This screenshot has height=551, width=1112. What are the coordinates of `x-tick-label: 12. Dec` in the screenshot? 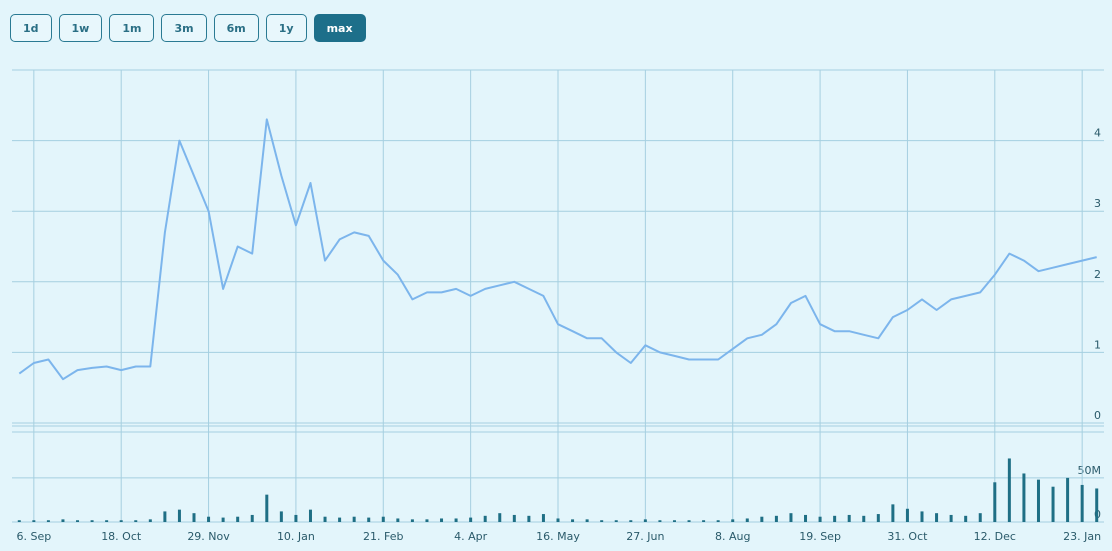 It's located at (995, 536).